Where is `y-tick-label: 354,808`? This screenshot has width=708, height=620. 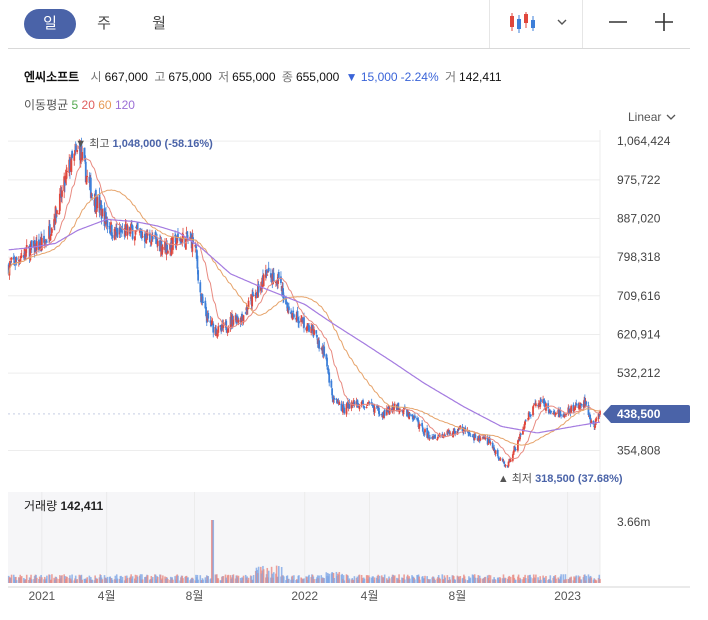 y-tick-label: 354,808 is located at coordinates (639, 450).